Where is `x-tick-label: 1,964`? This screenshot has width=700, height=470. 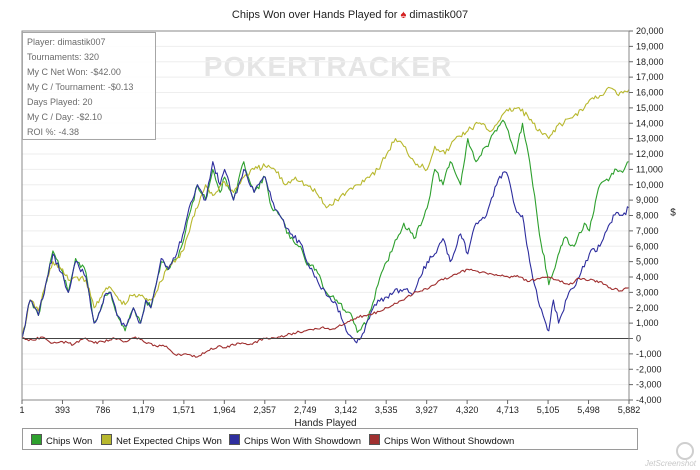
x-tick-label: 1,964 is located at coordinates (224, 410).